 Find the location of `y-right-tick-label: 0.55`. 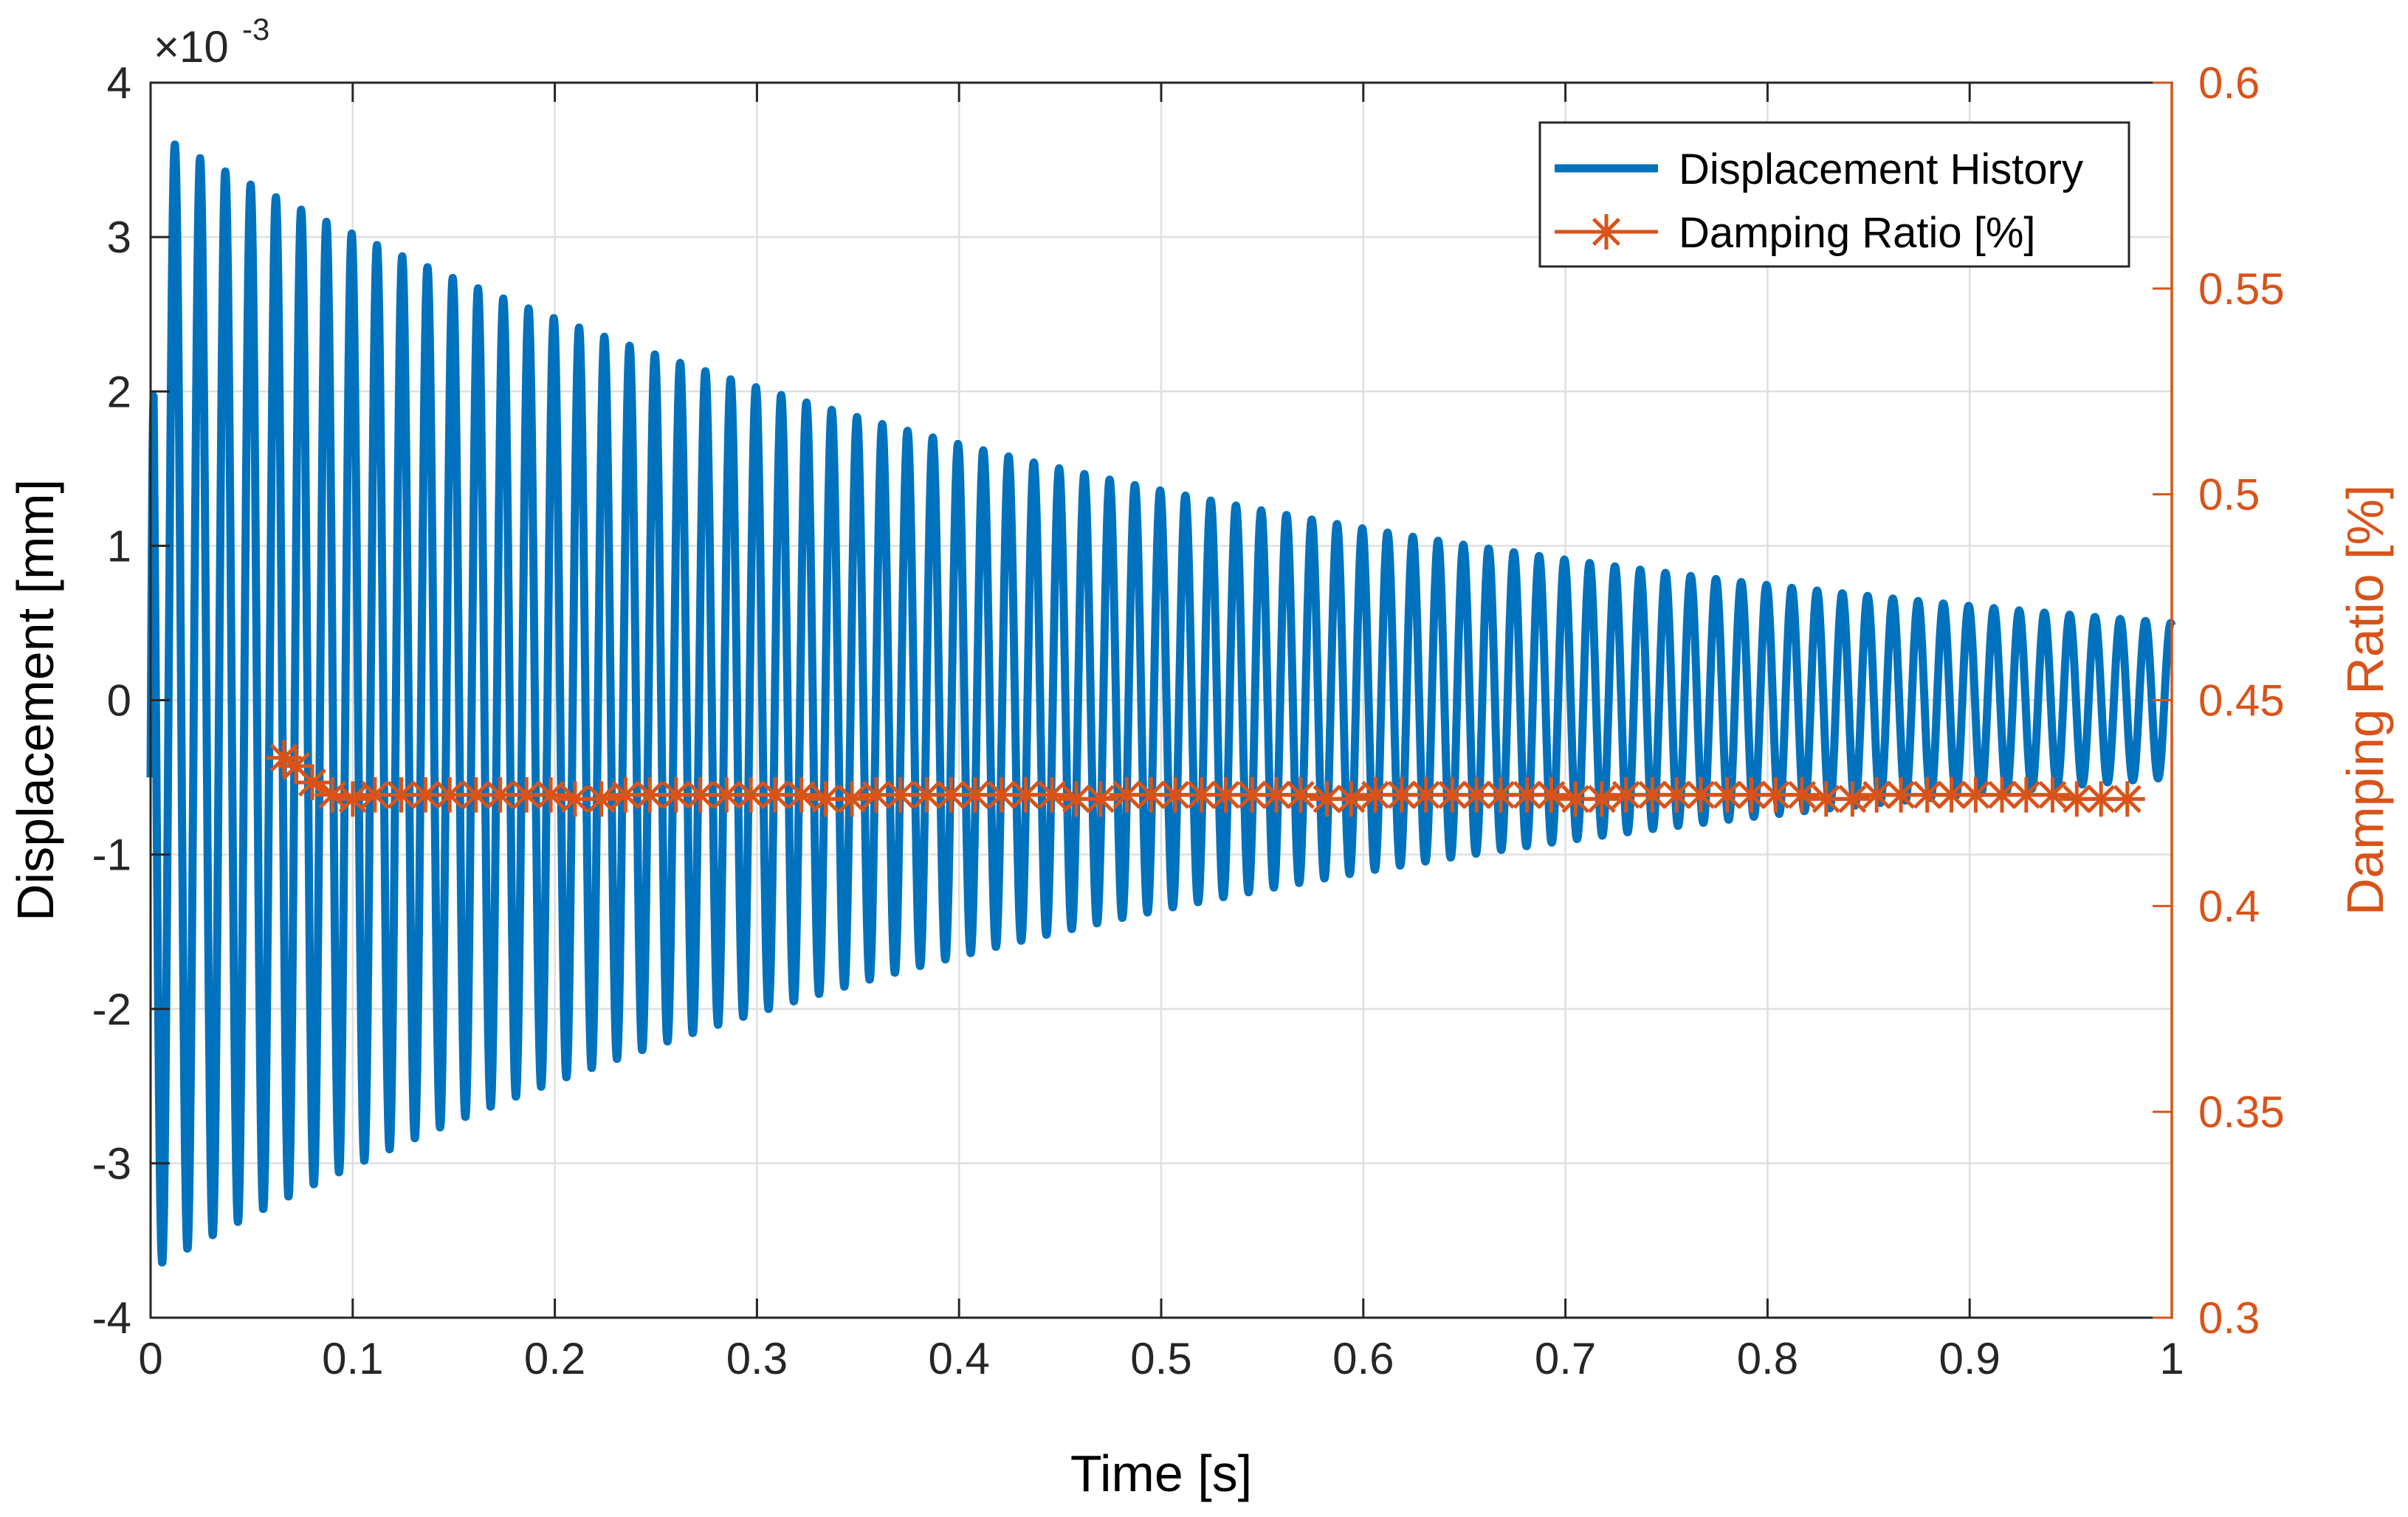

y-right-tick-label: 0.55 is located at coordinates (2241, 289).